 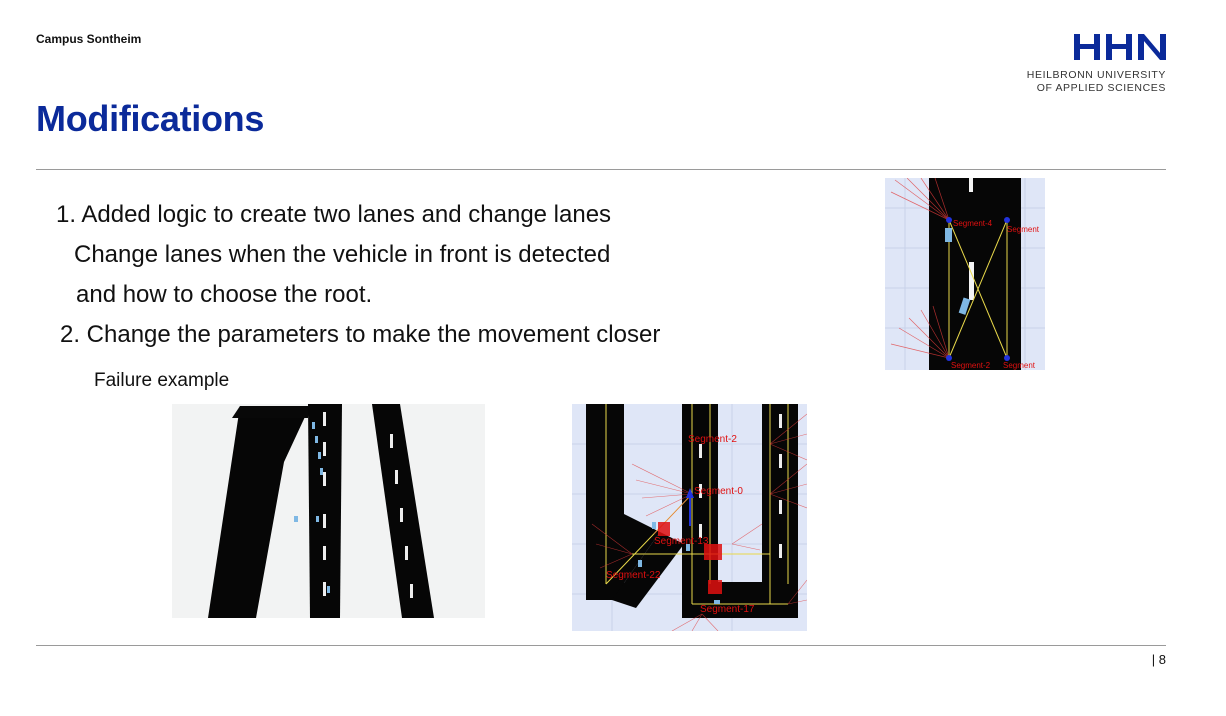 What do you see at coordinates (150, 118) in the screenshot?
I see `slide-title: Modifications` at bounding box center [150, 118].